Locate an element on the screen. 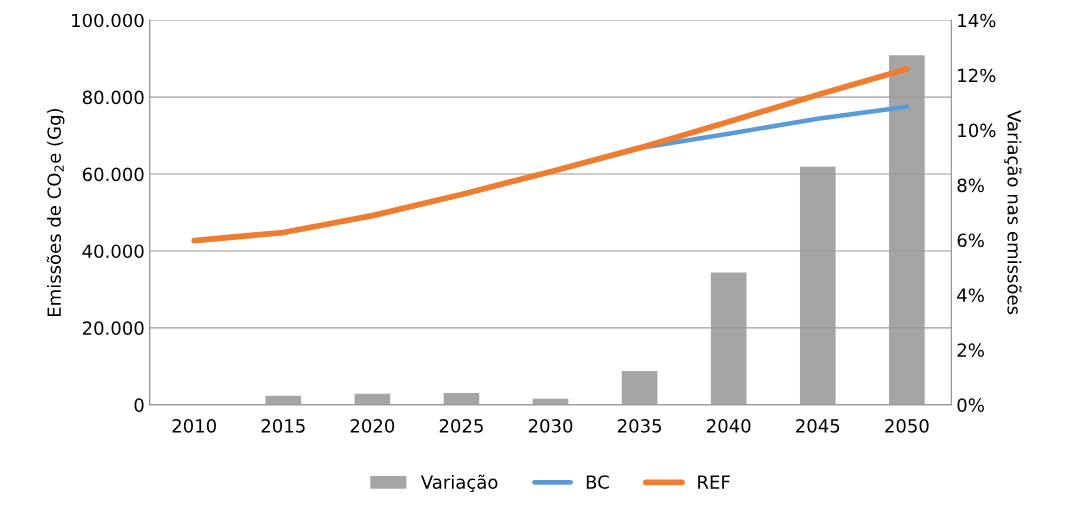 Image resolution: width=1069 pixels, height=506 pixels. x-tick-label: 2050 is located at coordinates (907, 426).